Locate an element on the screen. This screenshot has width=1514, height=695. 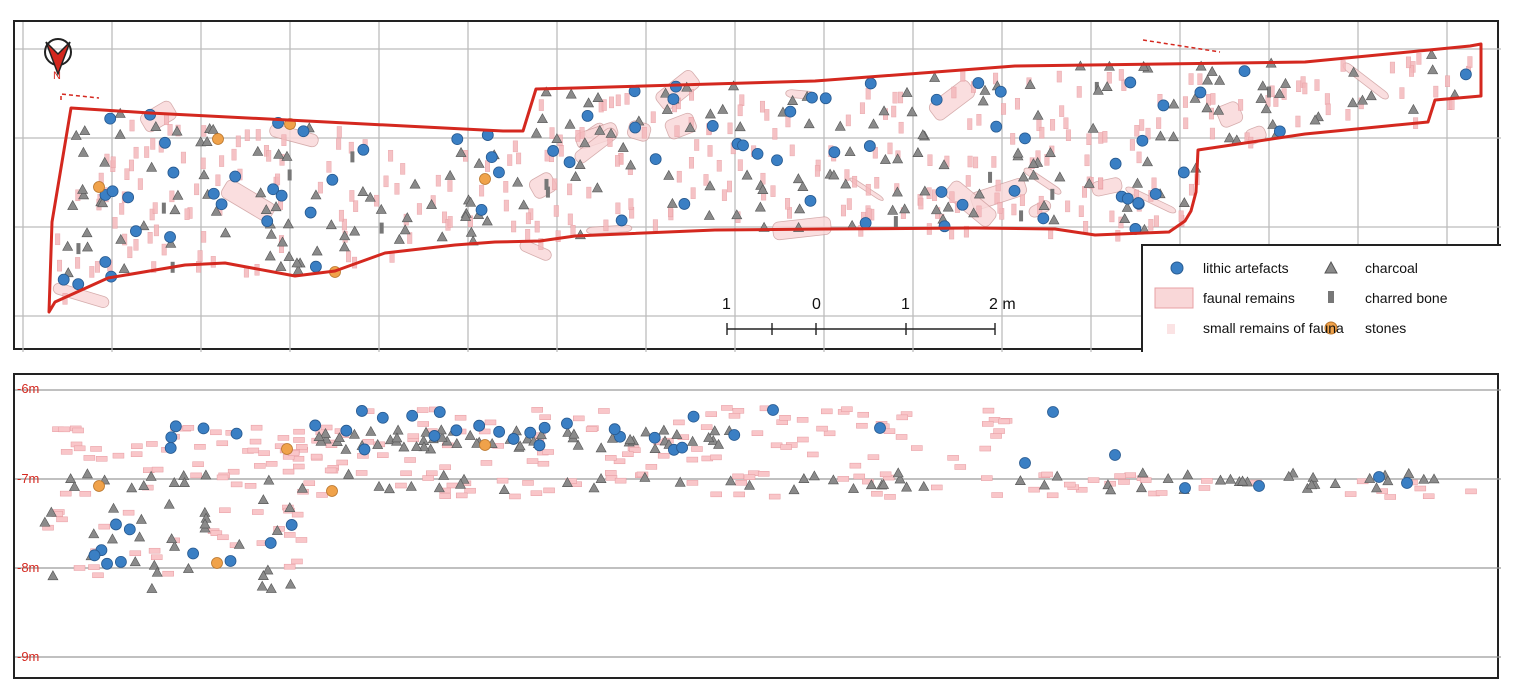
scale-tick-label: 0 is located at coordinates (816, 304).